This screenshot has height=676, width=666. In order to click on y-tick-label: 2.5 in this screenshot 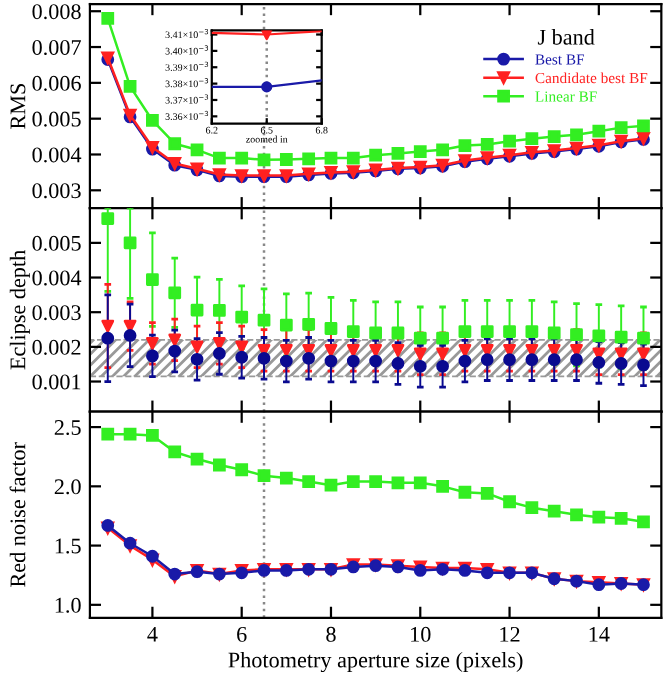, I will do `click(67, 428)`.